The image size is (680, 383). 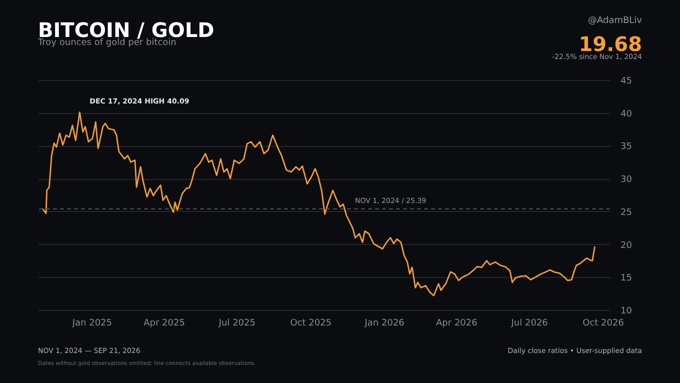 I want to click on x-tick-label: Apr 2026, so click(x=457, y=323).